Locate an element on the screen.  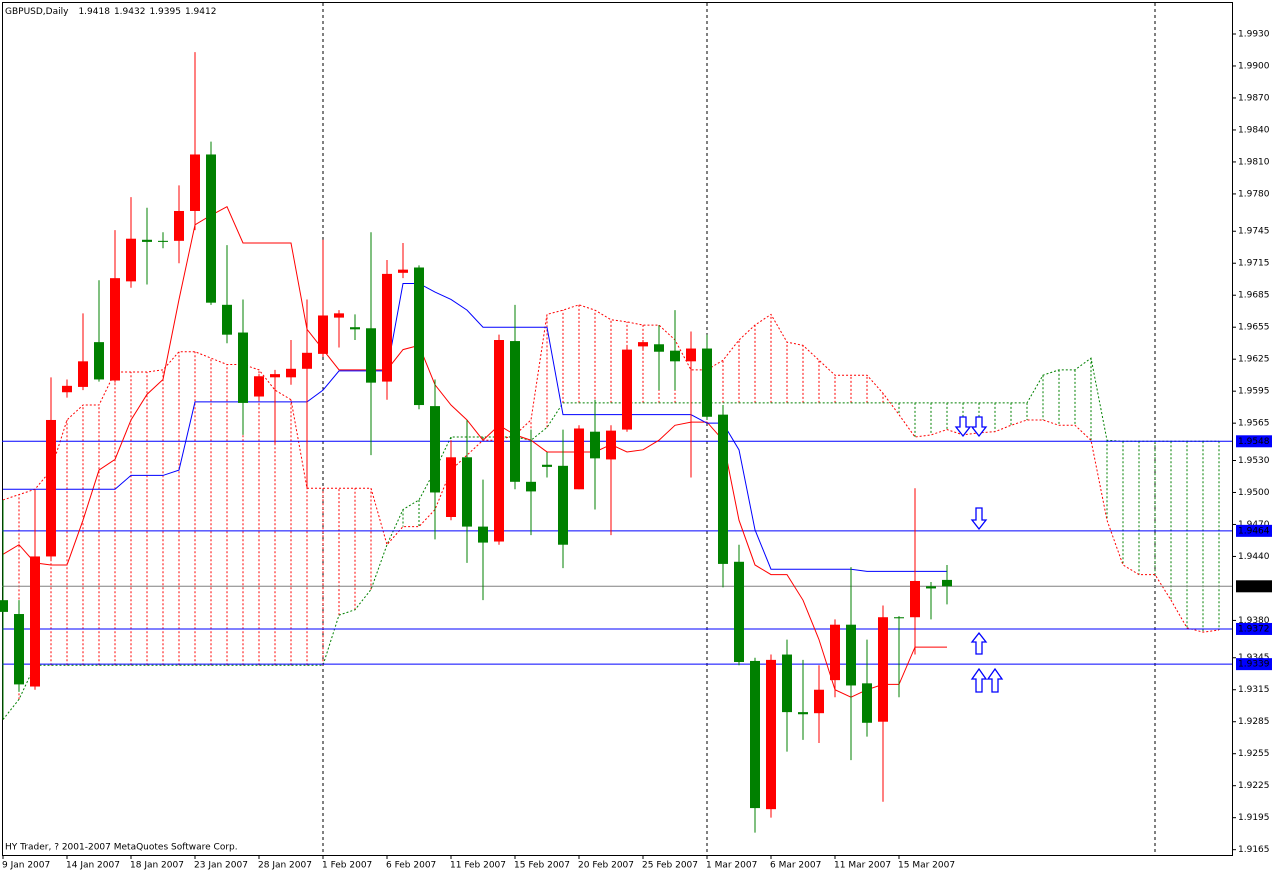
y-tick-label: 1.9165 is located at coordinates (1254, 850).